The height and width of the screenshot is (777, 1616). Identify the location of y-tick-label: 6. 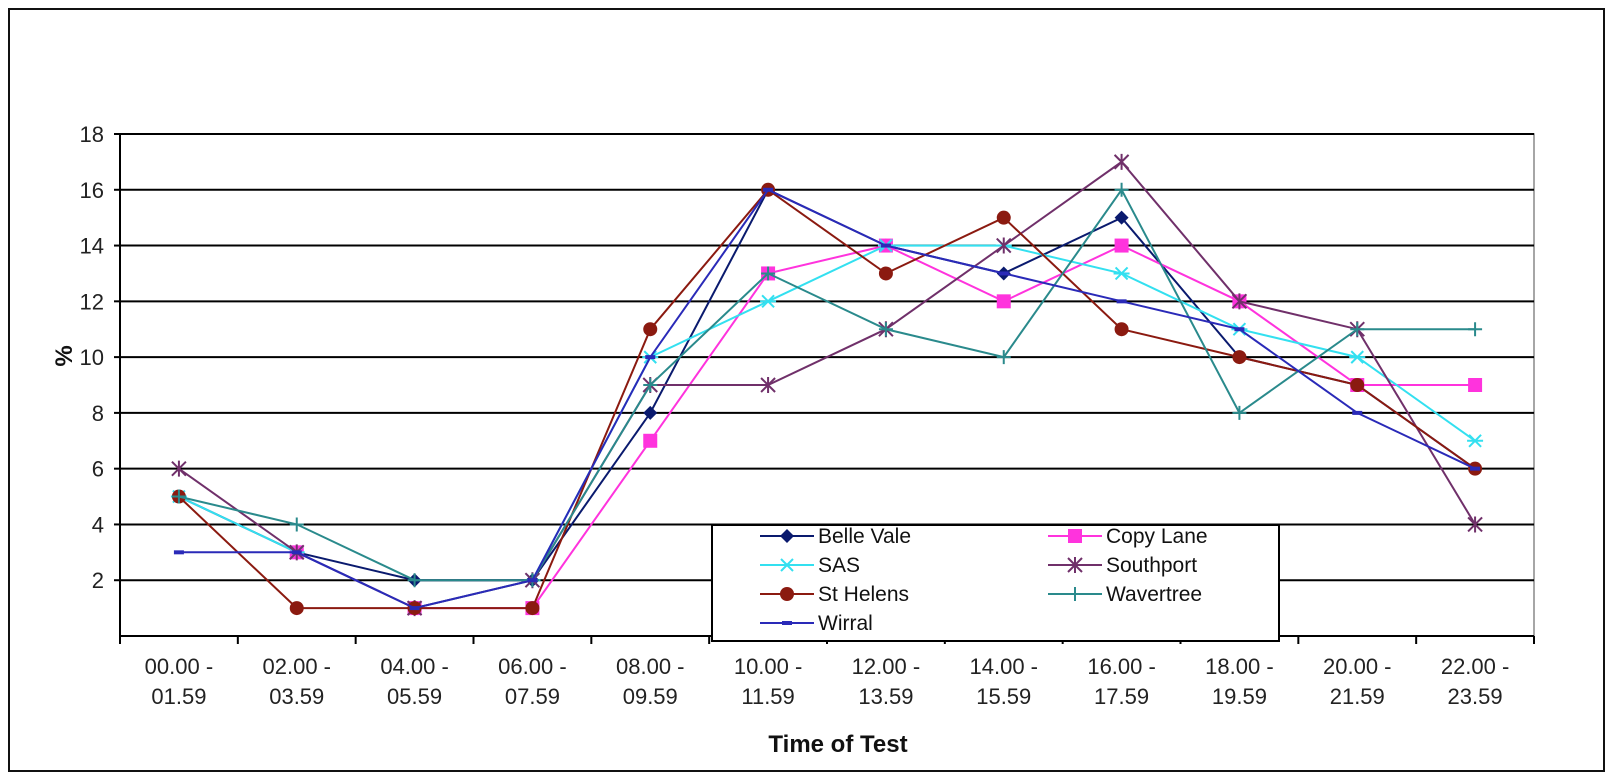
(98, 469).